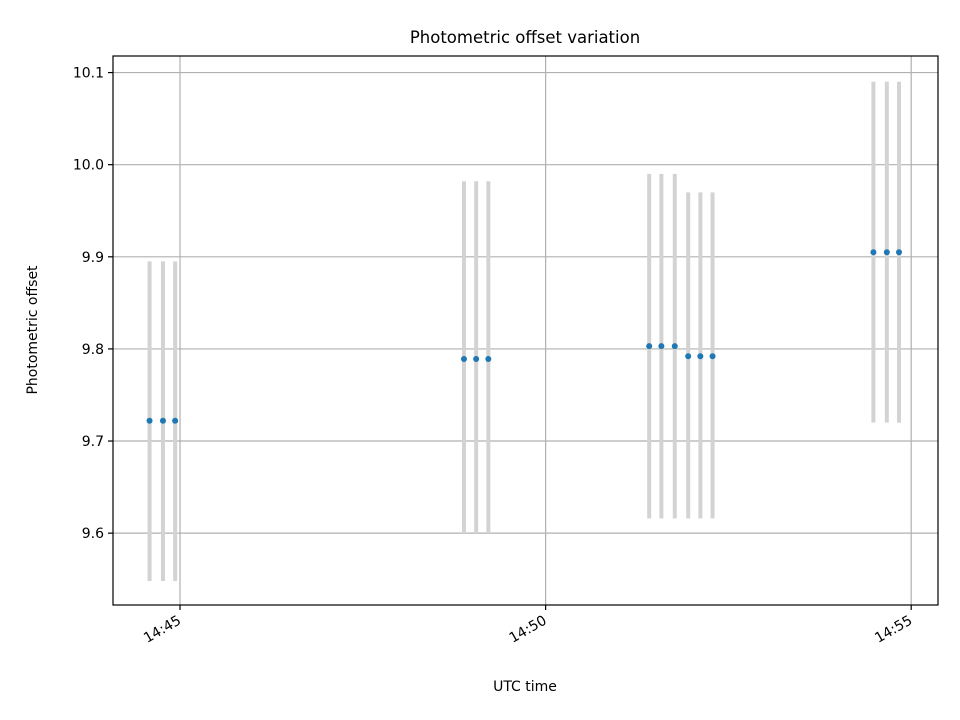 The height and width of the screenshot is (720, 960). What do you see at coordinates (93, 534) in the screenshot?
I see `y-tick-label: 9.6` at bounding box center [93, 534].